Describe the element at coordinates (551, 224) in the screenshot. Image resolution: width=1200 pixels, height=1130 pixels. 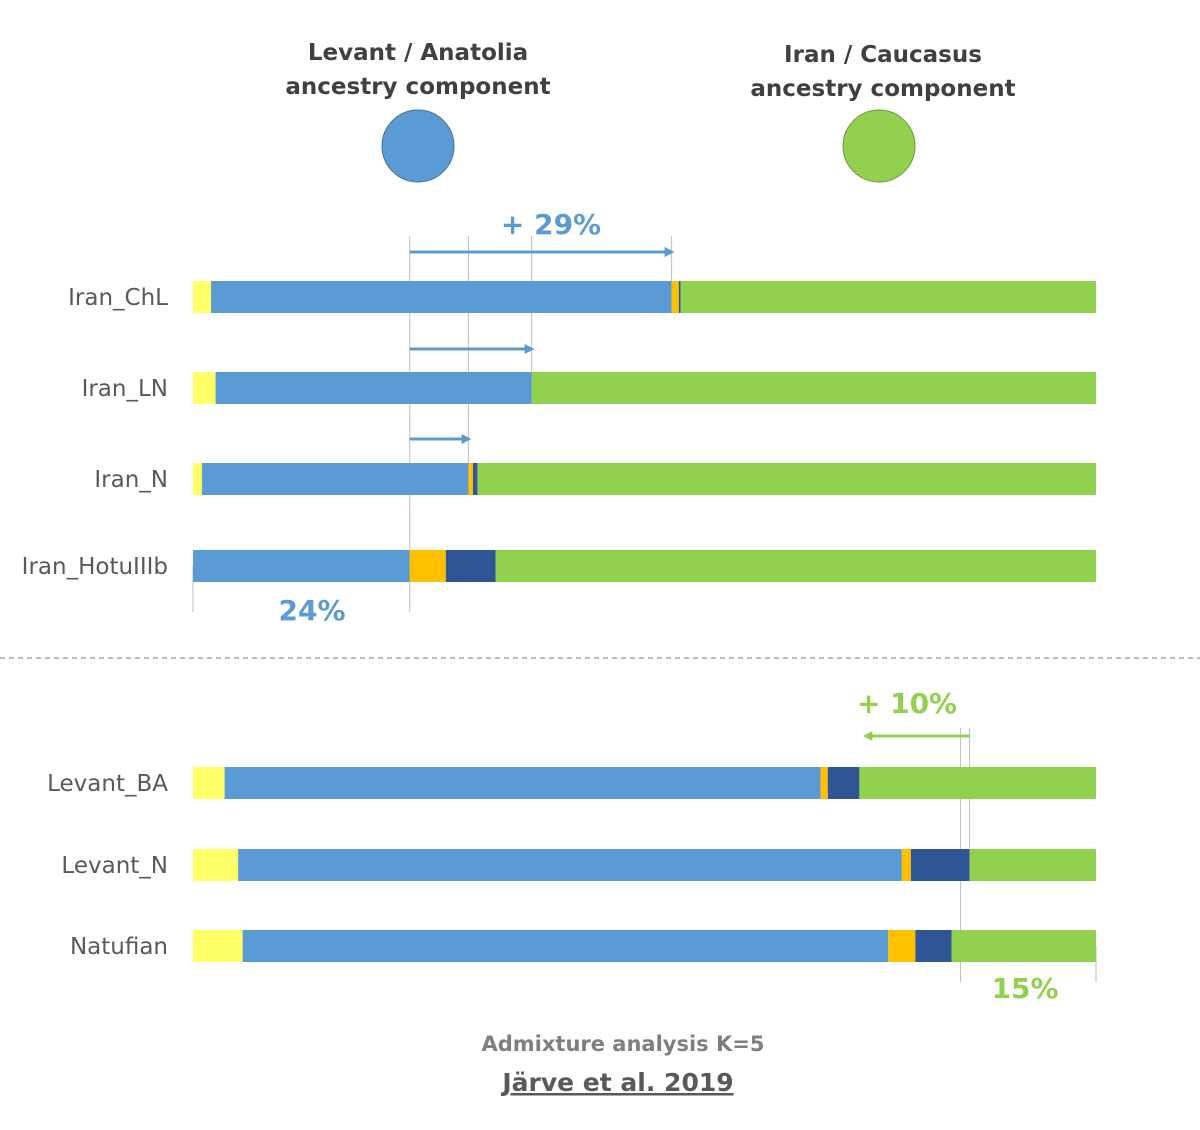
I see `iran-gain-label: + 29%` at that location.